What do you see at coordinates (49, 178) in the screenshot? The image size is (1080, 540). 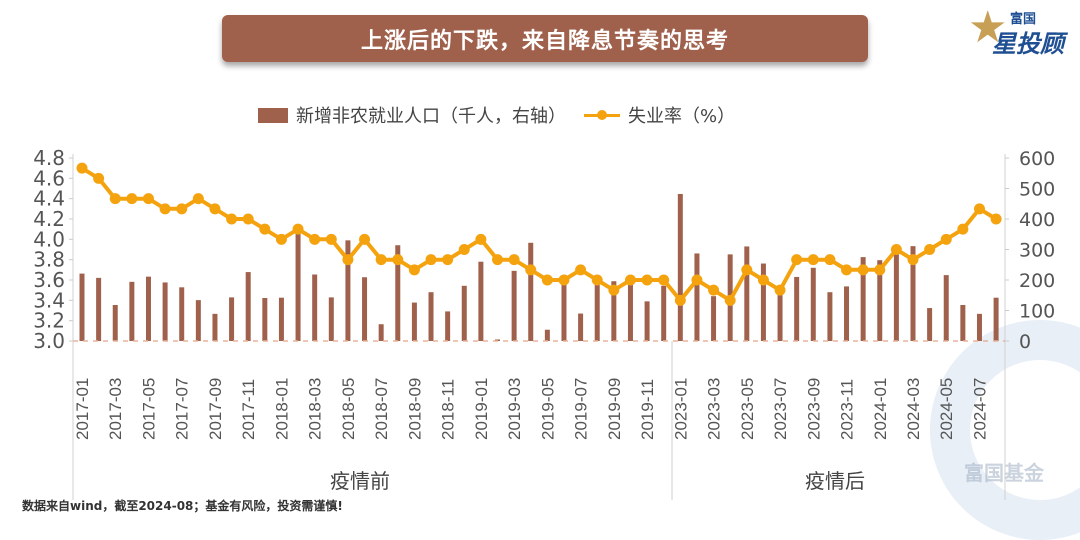 I see `left-axis-tick: 4.6` at bounding box center [49, 178].